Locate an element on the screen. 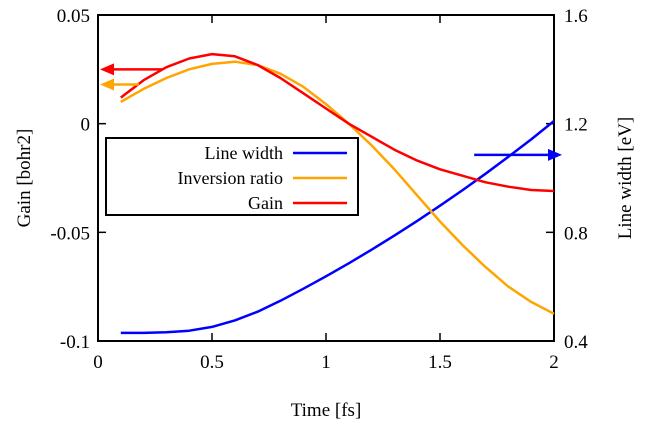  y-left-tick-label: -0.1 is located at coordinates (75, 342).